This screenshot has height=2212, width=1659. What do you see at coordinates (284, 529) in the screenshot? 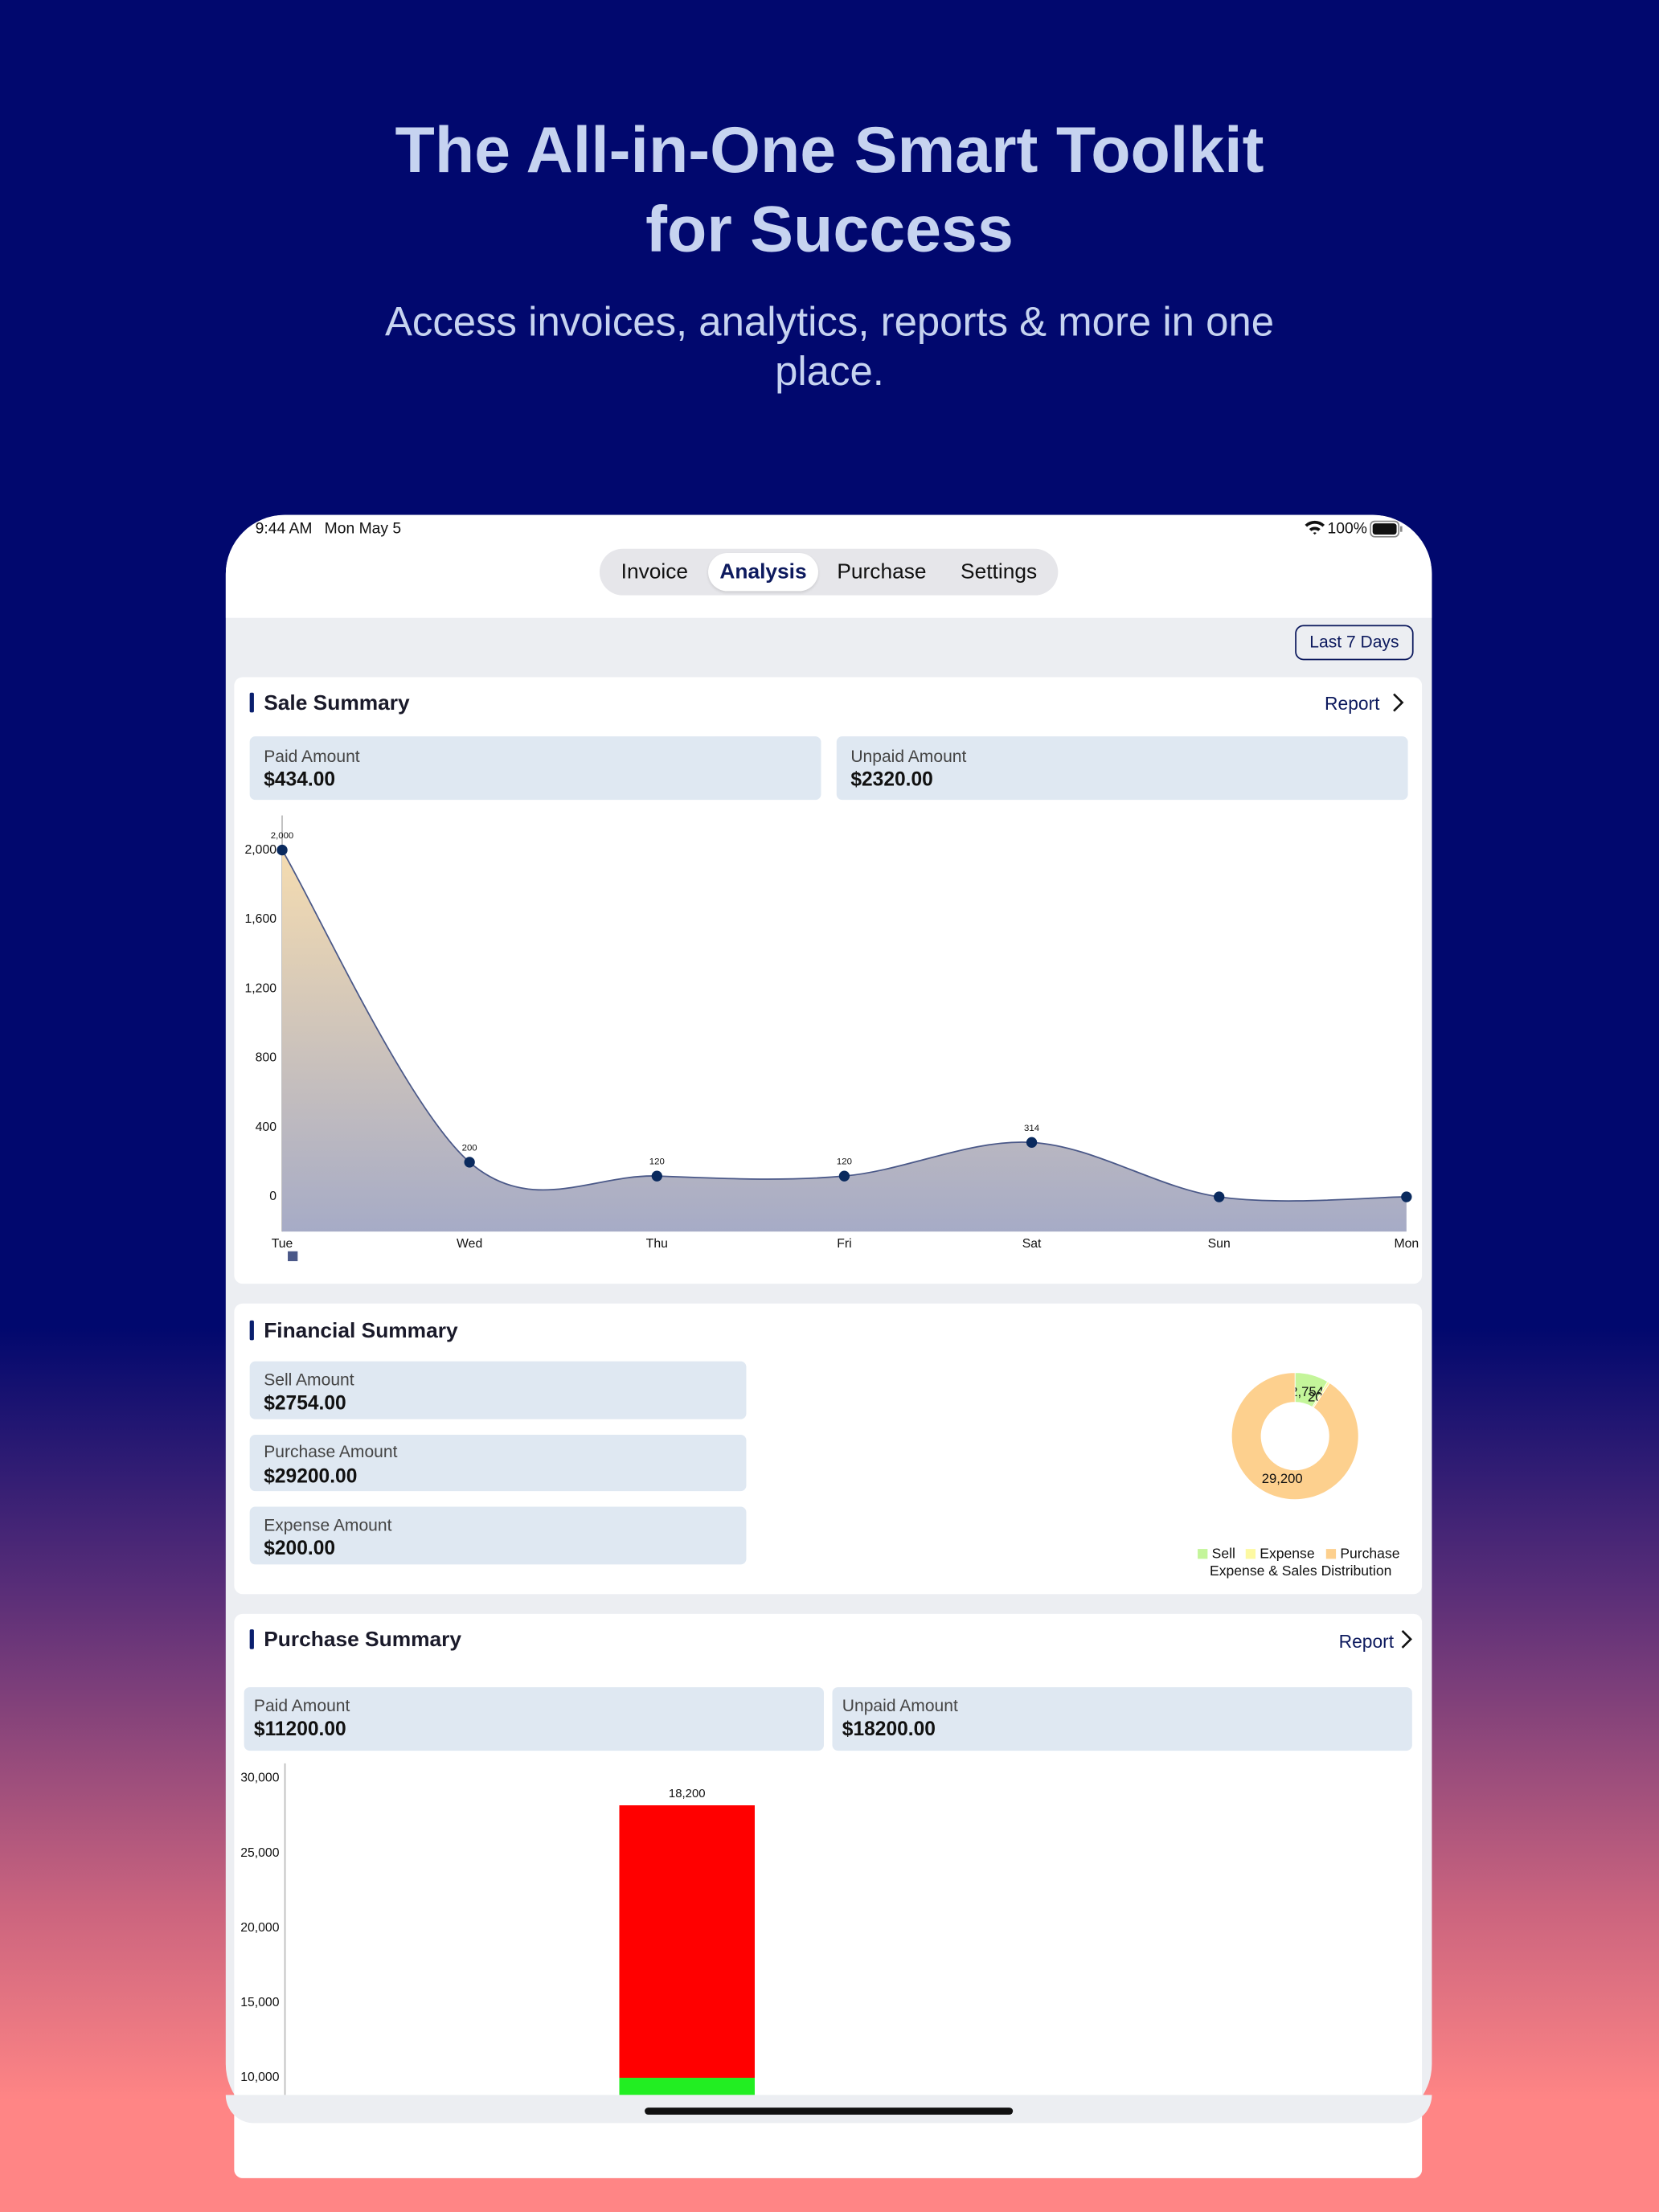
I see `status-time: 9:44 AM` at bounding box center [284, 529].